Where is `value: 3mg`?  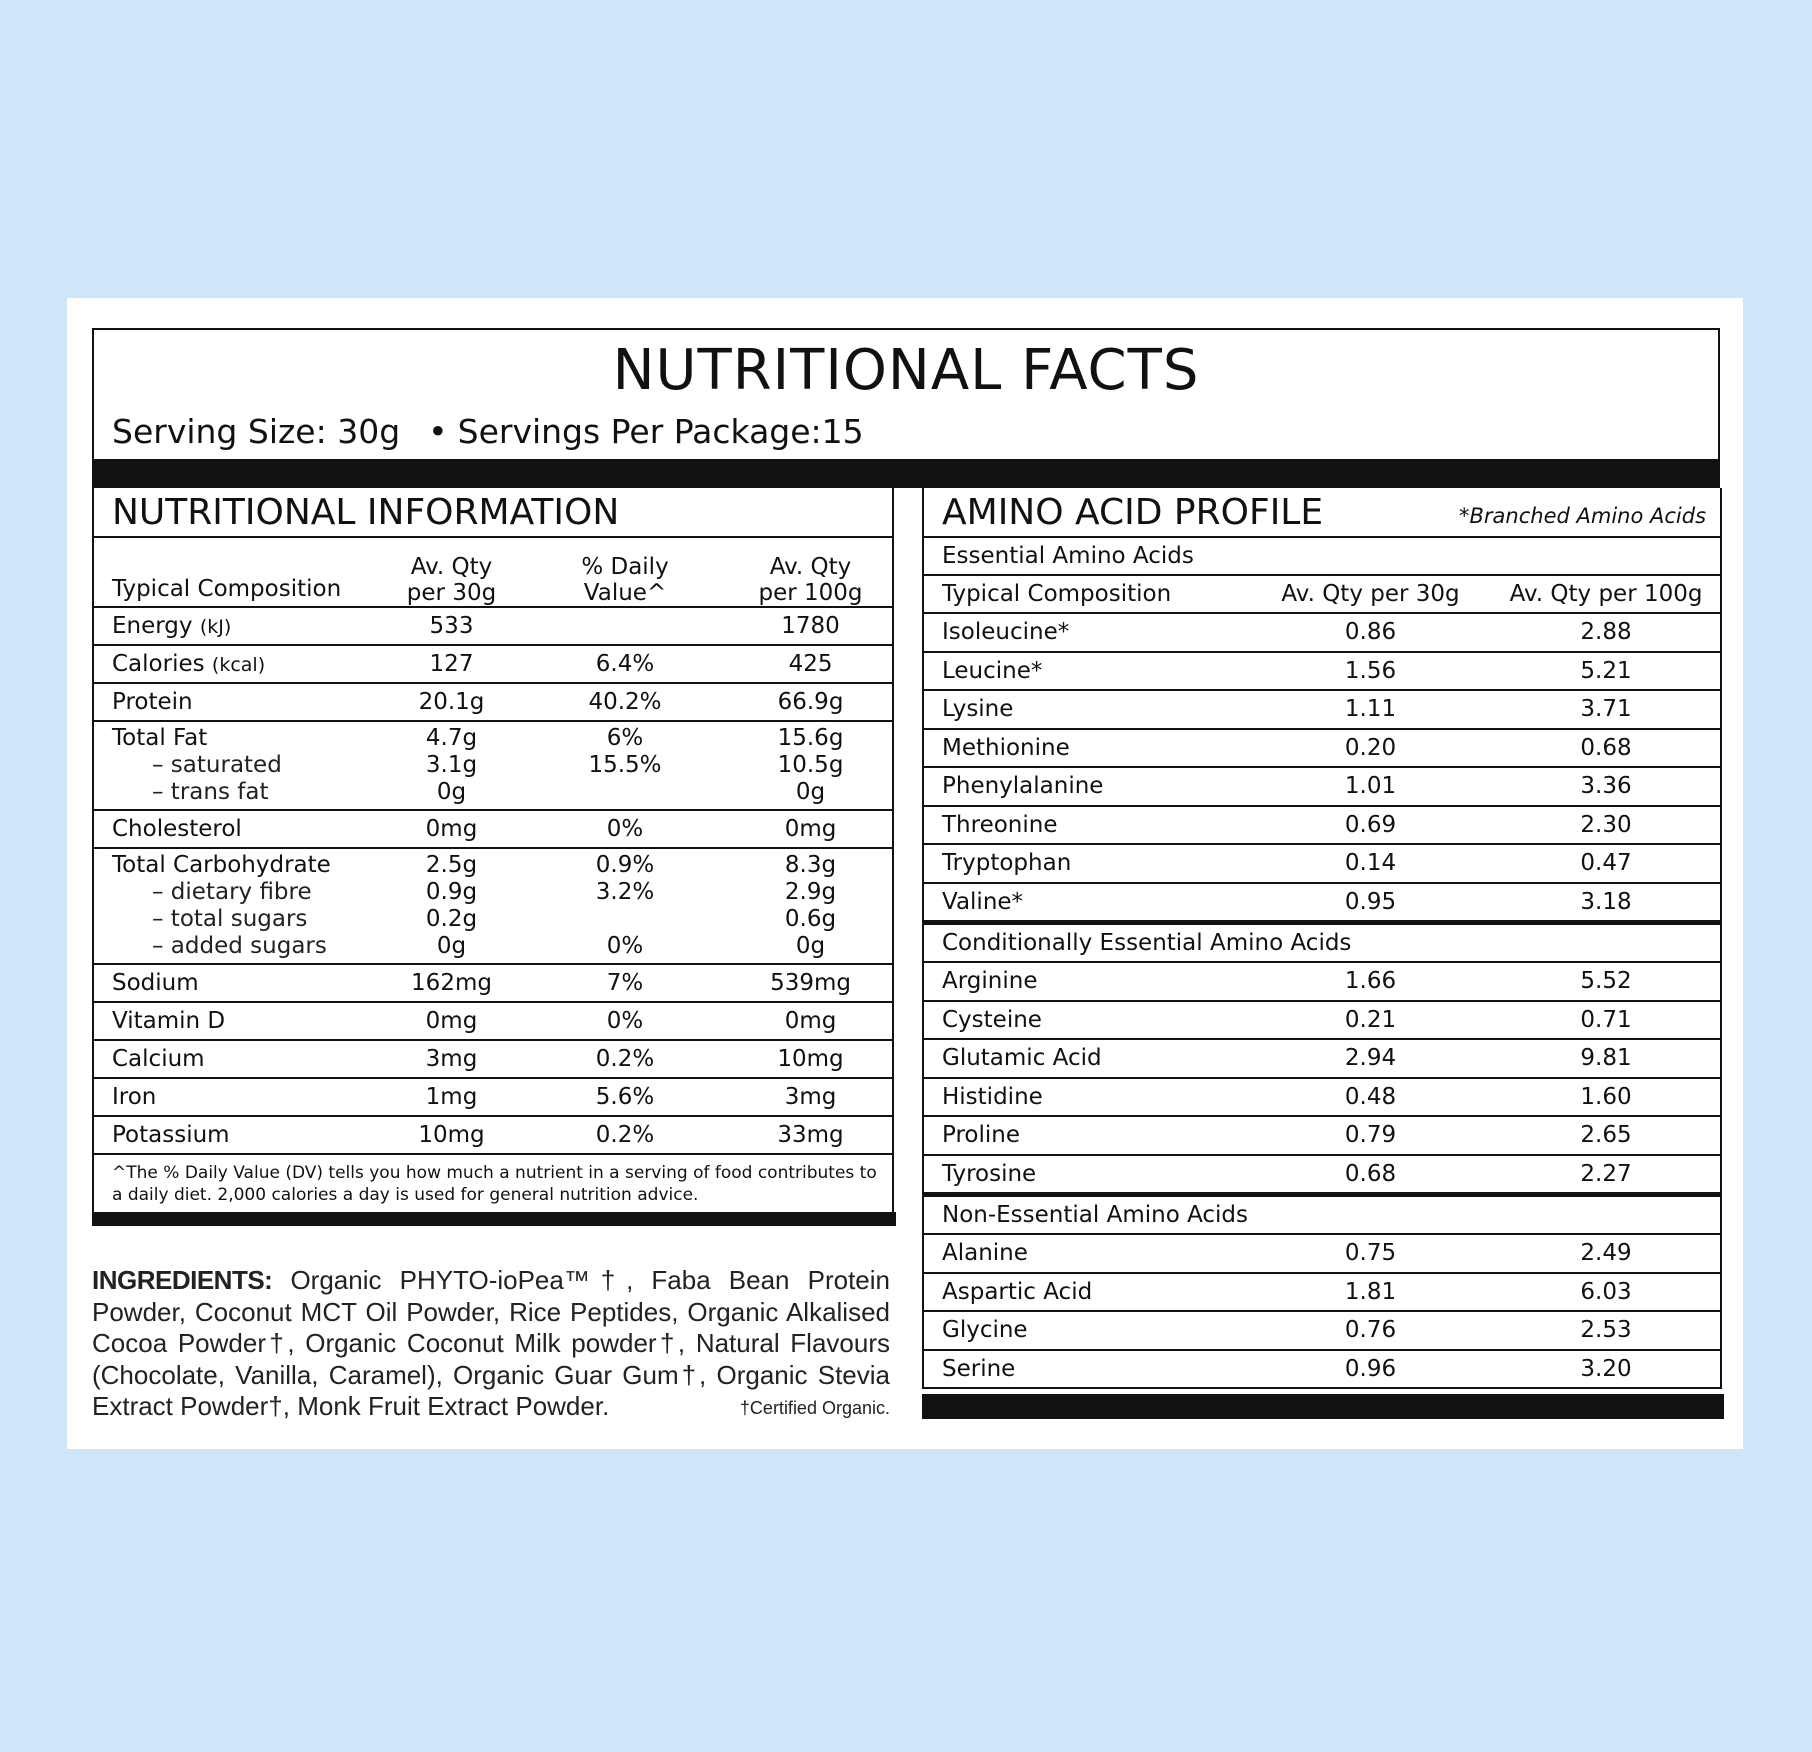
value: 3mg is located at coordinates (451, 1058).